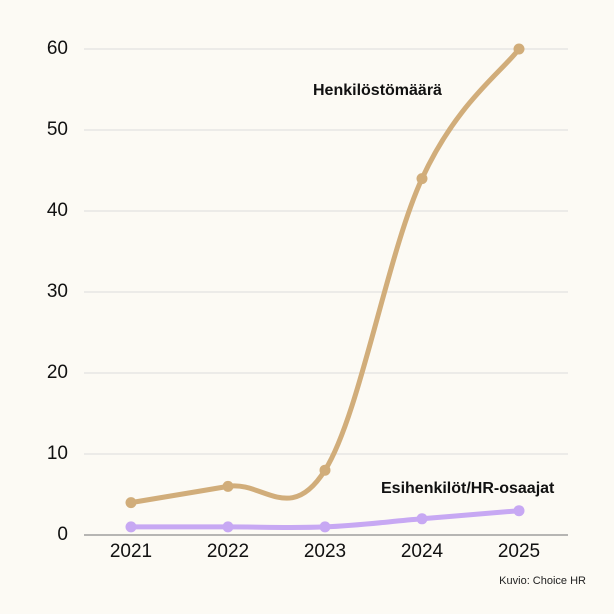  What do you see at coordinates (542, 581) in the screenshot?
I see `chart-credit: Kuvio: Choice HR` at bounding box center [542, 581].